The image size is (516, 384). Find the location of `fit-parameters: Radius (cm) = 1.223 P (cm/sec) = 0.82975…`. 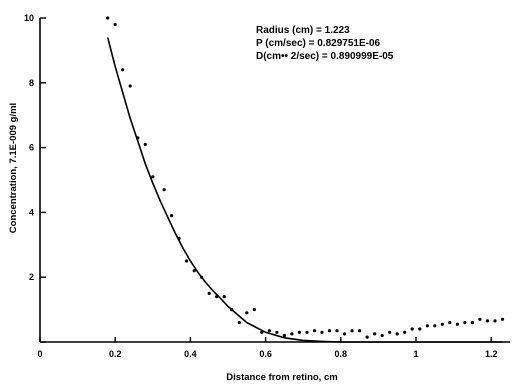

fit-parameters: Radius (cm) = 1.223 P (cm/sec) = 0.82975… is located at coordinates (325, 43).